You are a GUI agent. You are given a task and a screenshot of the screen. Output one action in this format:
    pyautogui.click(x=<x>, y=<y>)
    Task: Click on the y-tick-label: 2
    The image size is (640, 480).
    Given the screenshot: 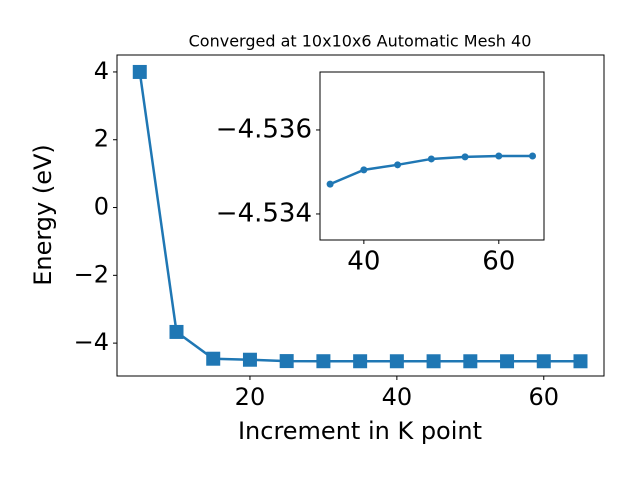 What is the action you would take?
    pyautogui.click(x=101, y=139)
    